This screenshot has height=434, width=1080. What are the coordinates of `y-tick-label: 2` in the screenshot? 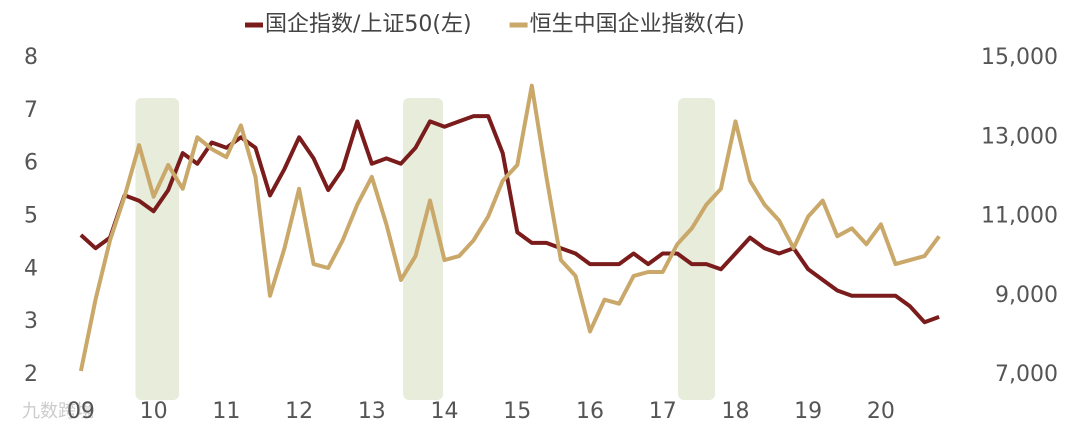 It's located at (31, 374).